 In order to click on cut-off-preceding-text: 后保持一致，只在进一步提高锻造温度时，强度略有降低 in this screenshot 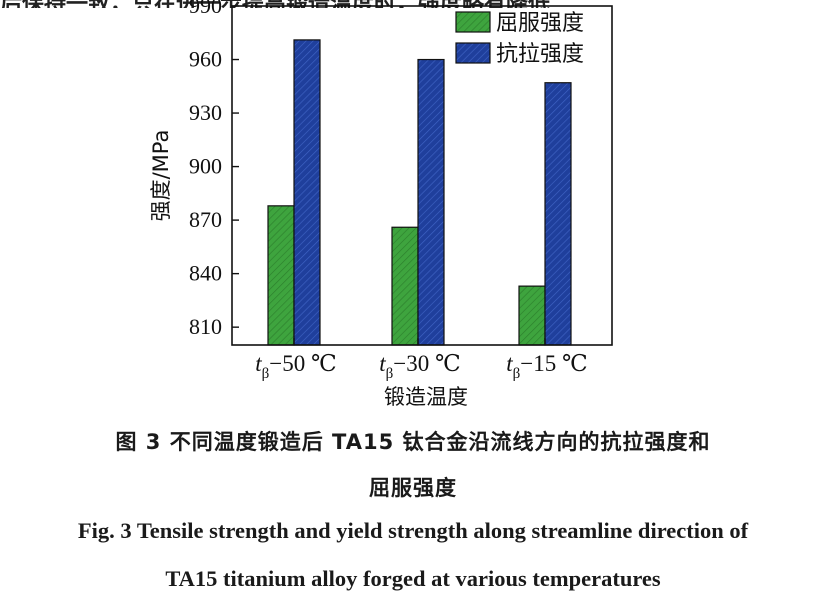, I will do `click(413, 4)`.